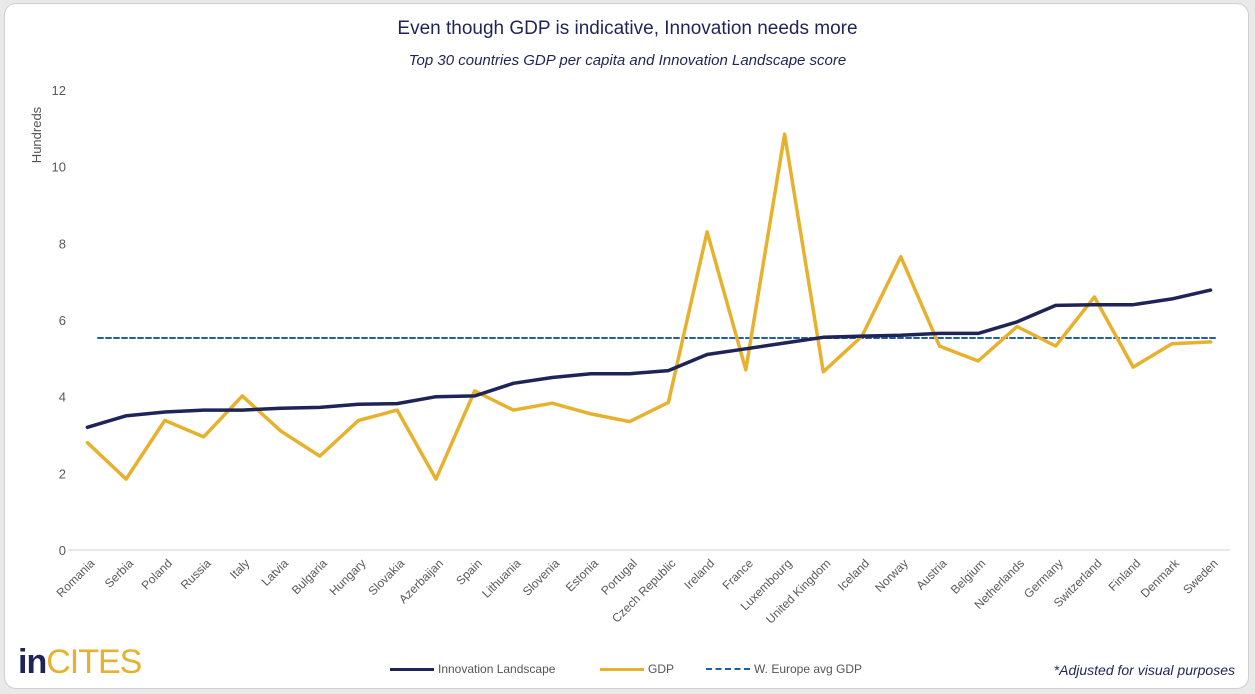 The height and width of the screenshot is (694, 1255). I want to click on x-tick-label: Serbia, so click(119, 573).